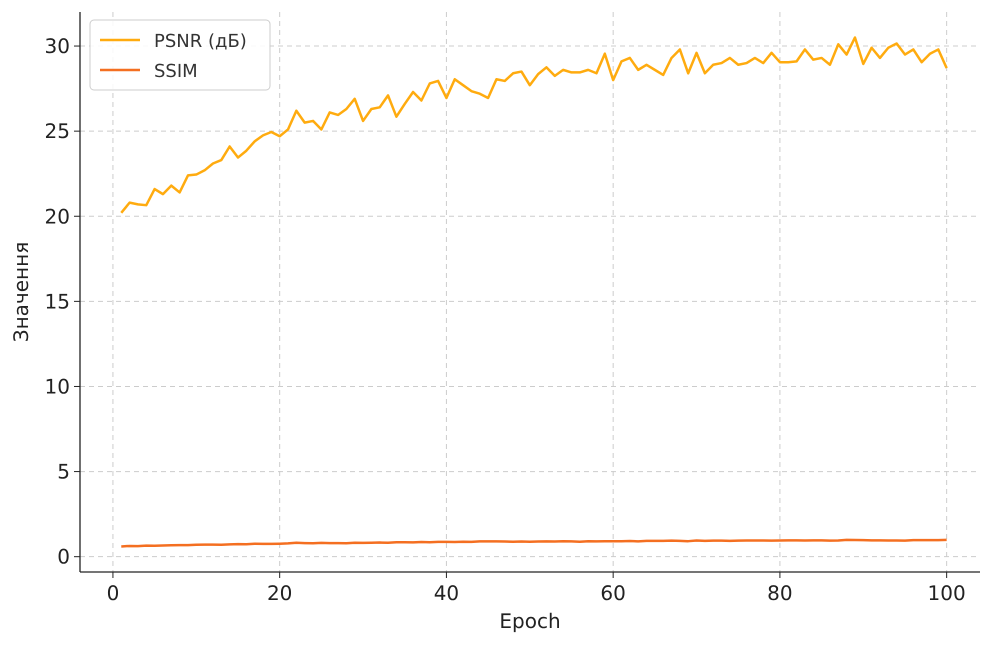  What do you see at coordinates (63, 472) in the screenshot?
I see `y-tick-label: 5` at bounding box center [63, 472].